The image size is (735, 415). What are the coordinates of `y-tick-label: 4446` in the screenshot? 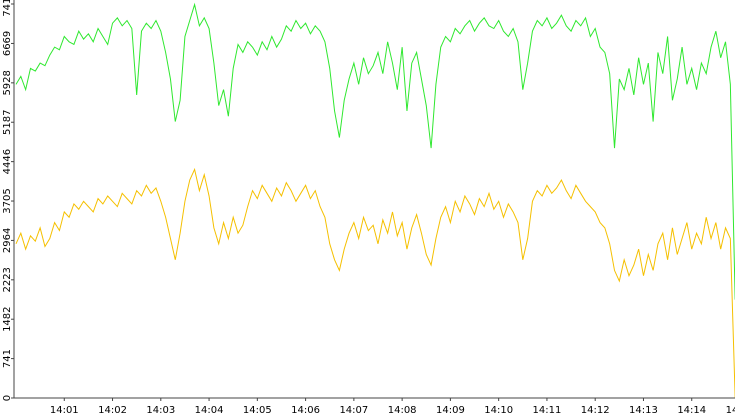 It's located at (7, 161).